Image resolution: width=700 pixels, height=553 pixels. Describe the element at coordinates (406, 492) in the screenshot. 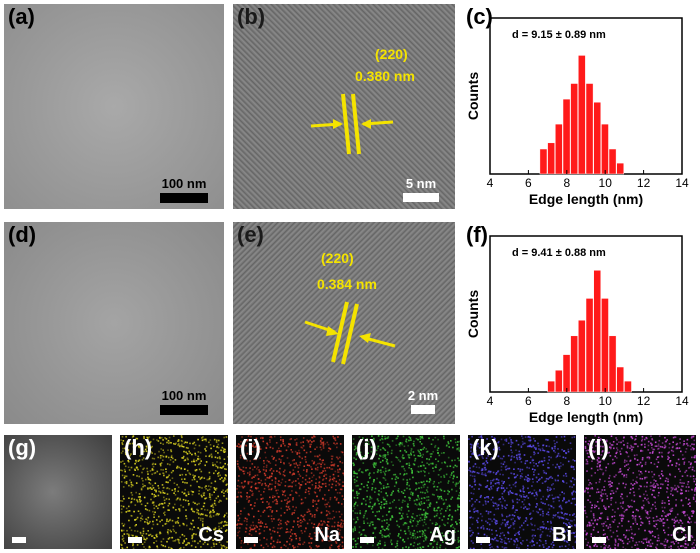

I see `eds-map-ag: (j) Ag` at that location.